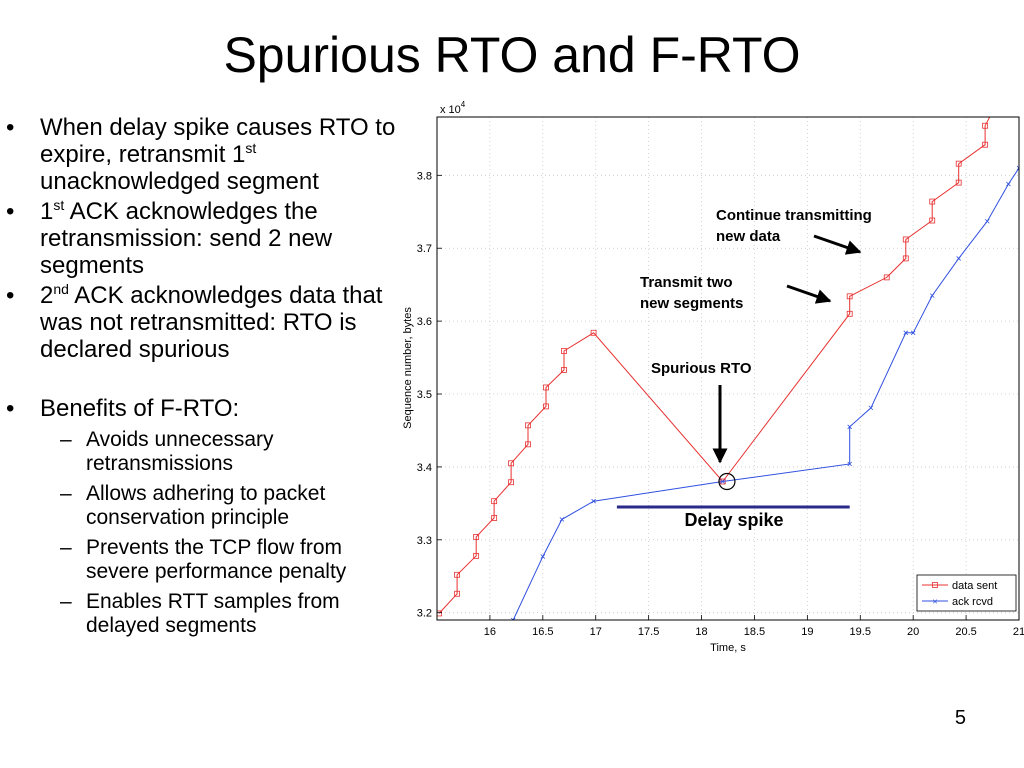 This screenshot has height=768, width=1024. I want to click on sub-bullet-item: – Avoids unnecessary retransmissions, so click(200, 452).